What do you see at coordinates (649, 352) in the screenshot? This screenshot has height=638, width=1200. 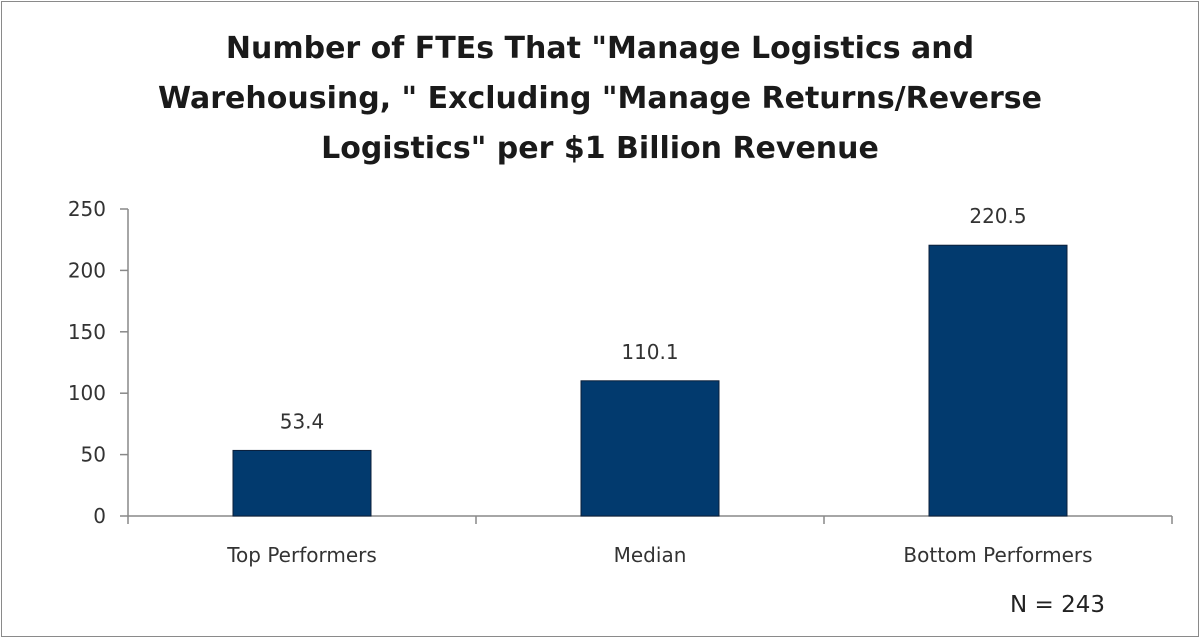 I see `data-label: 110.1` at bounding box center [649, 352].